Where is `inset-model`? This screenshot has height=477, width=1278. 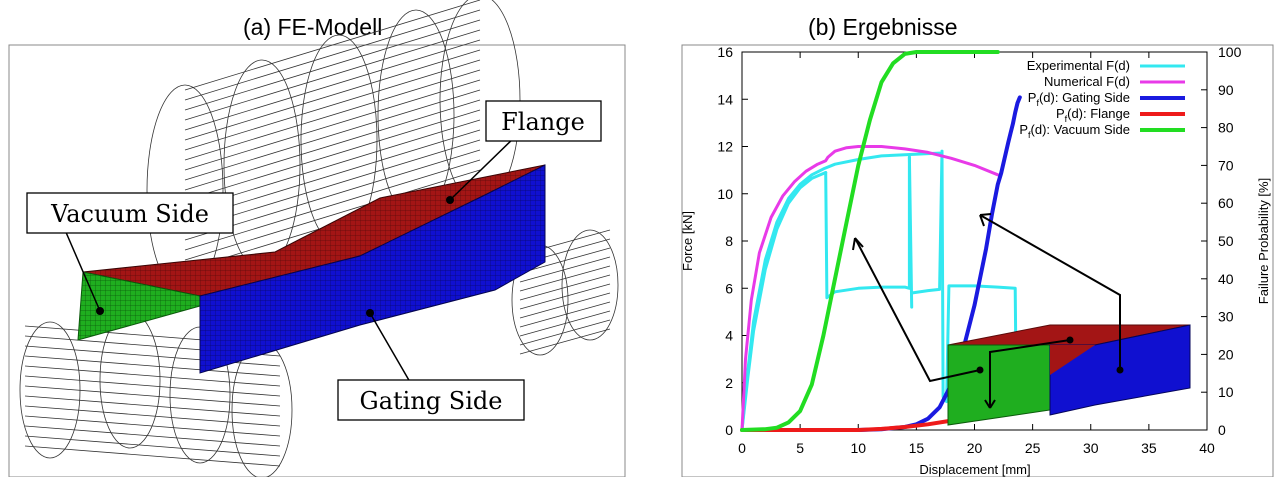 inset-model is located at coordinates (1069, 375).